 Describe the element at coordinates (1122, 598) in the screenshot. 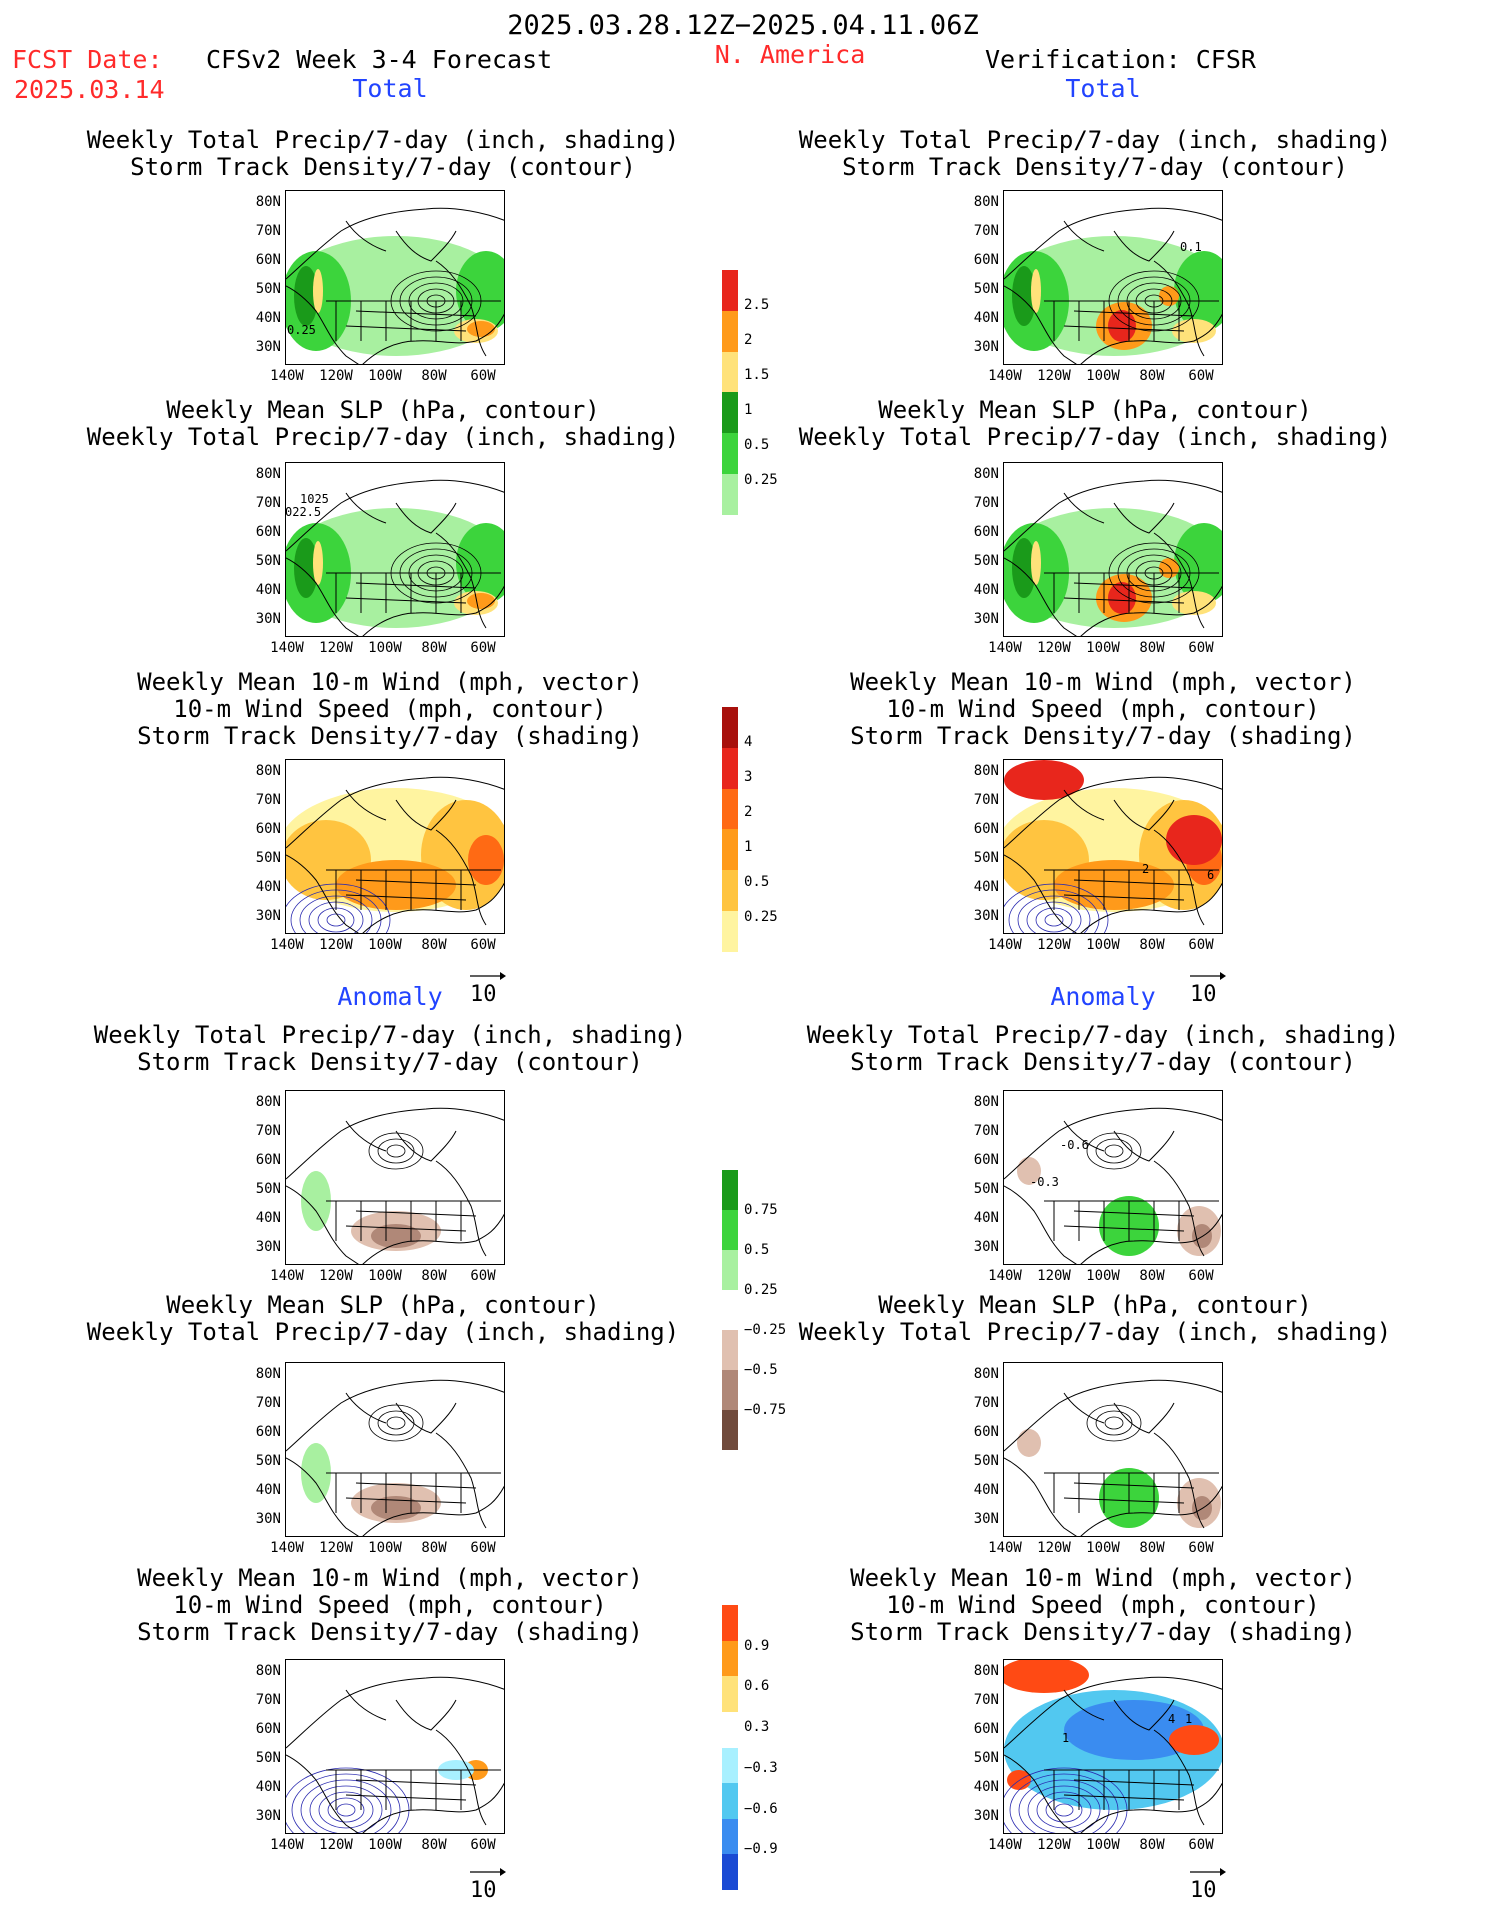

I see `precip-red-shading` at that location.